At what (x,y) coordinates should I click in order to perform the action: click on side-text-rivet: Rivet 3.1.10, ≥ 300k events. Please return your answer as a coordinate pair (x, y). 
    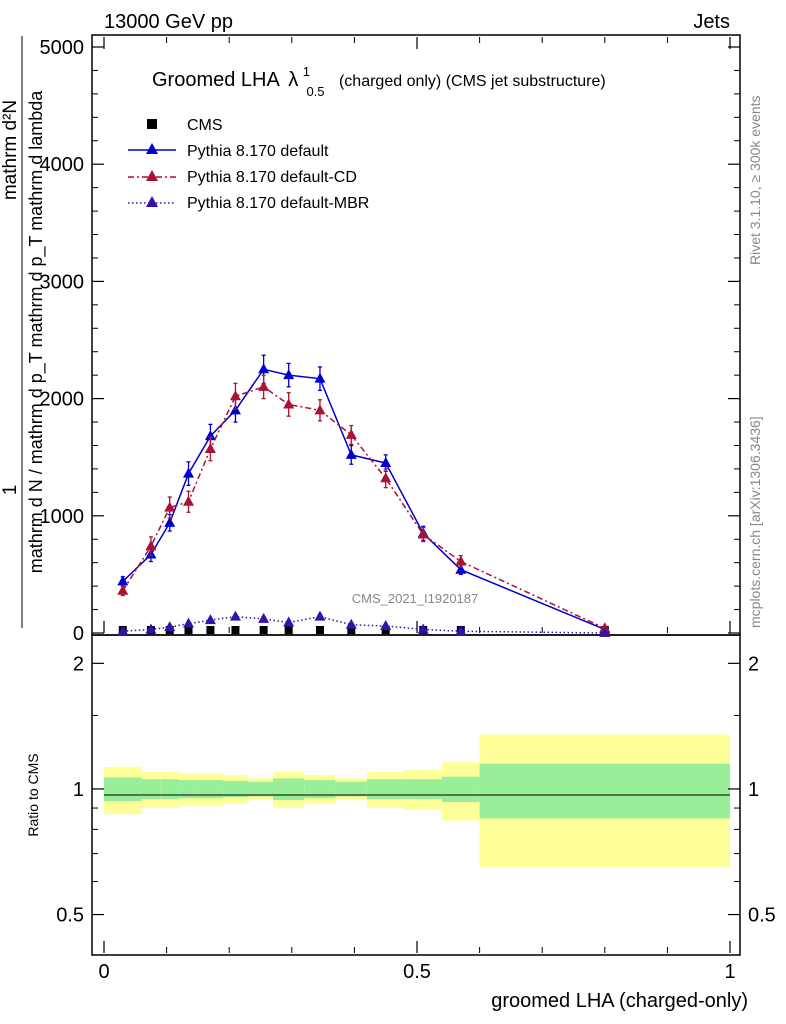
    Looking at the image, I should click on (755, 180).